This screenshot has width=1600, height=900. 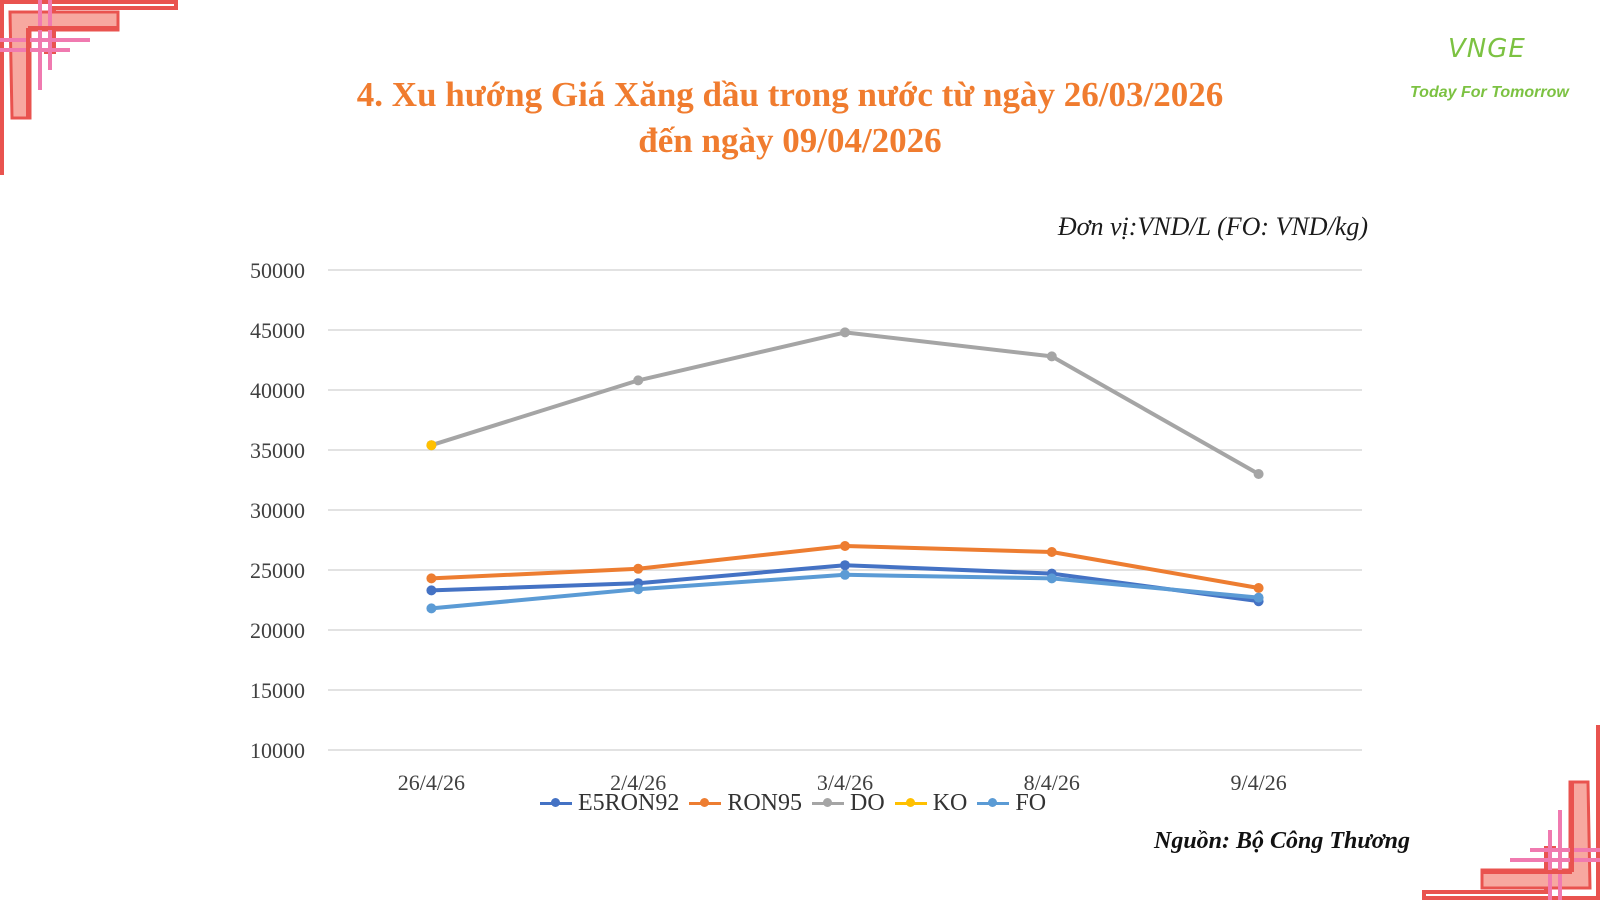 What do you see at coordinates (1212, 226) in the screenshot?
I see `unit-note: Đơn vị:VND/L (FO: VND/kg)` at bounding box center [1212, 226].